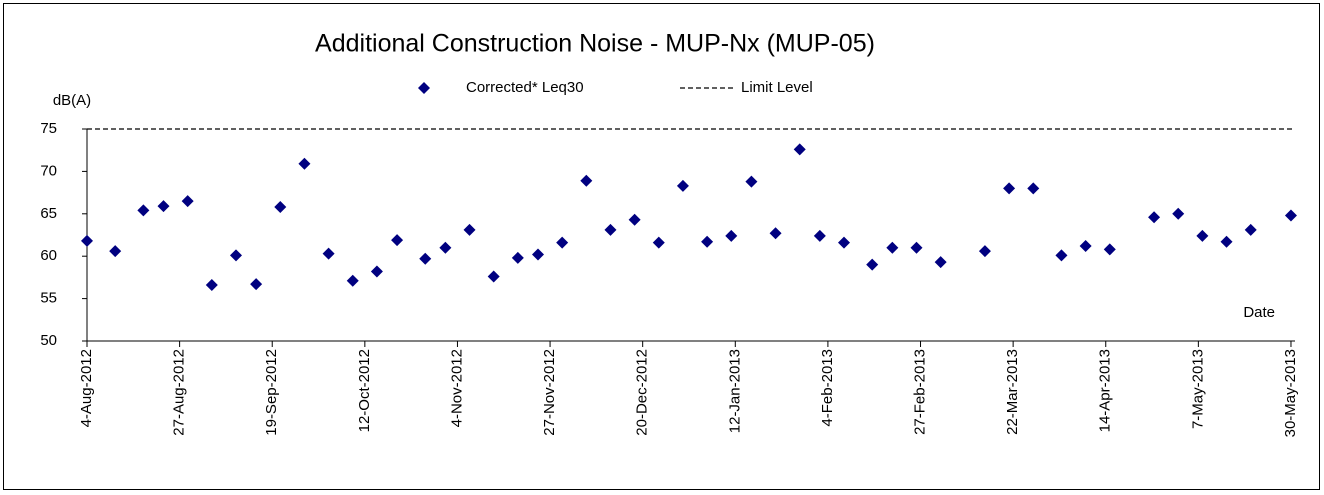  I want to click on x-tick-label: 27-Aug-2012, so click(179, 392).